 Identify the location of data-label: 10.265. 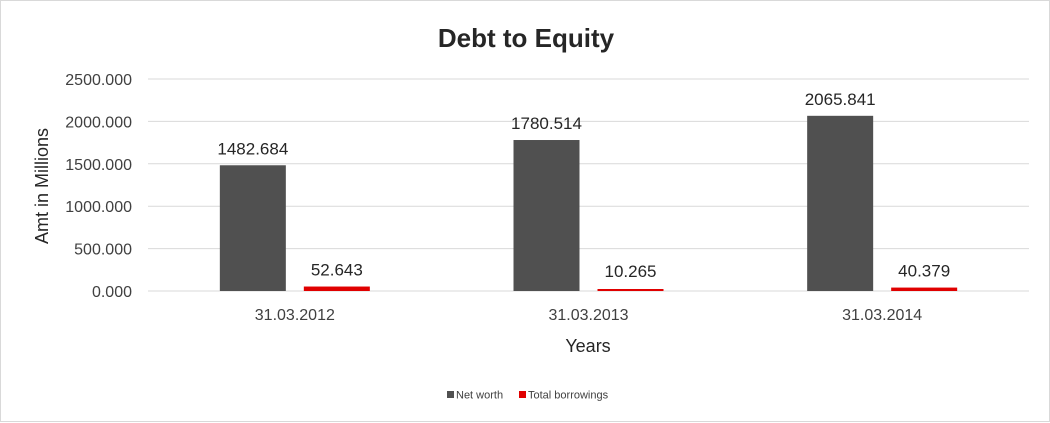
(631, 271).